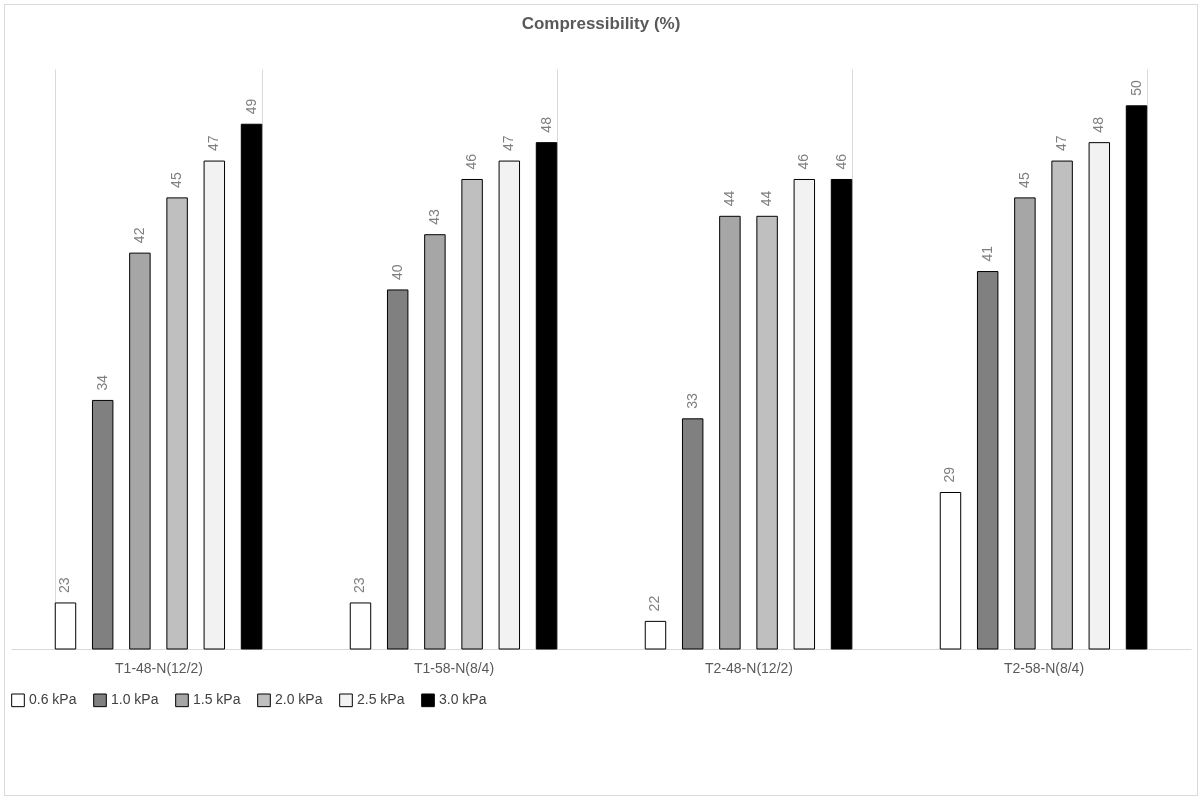 This screenshot has height=802, width=1204. Describe the element at coordinates (986, 253) in the screenshot. I see `data-label: 41` at that location.